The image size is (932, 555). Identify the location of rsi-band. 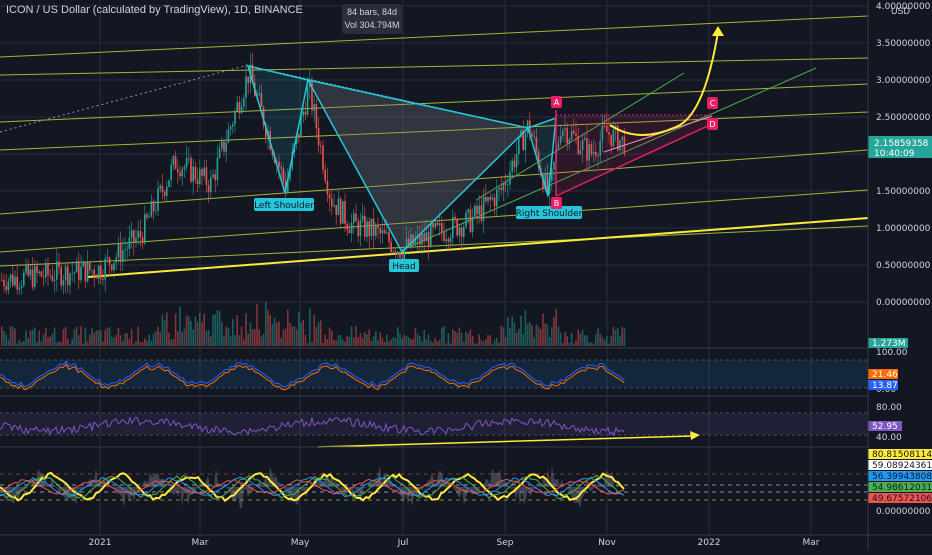
(434, 424).